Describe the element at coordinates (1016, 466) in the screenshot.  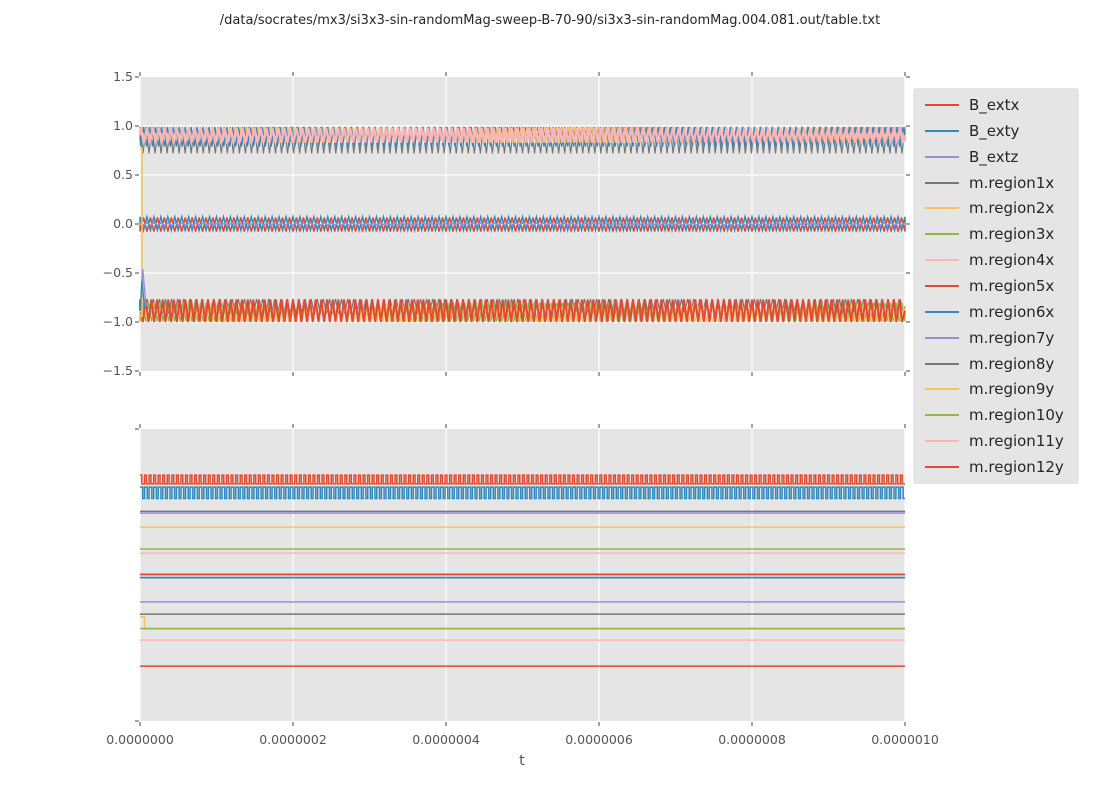
I see `legend-item-label: m.region12y` at that location.